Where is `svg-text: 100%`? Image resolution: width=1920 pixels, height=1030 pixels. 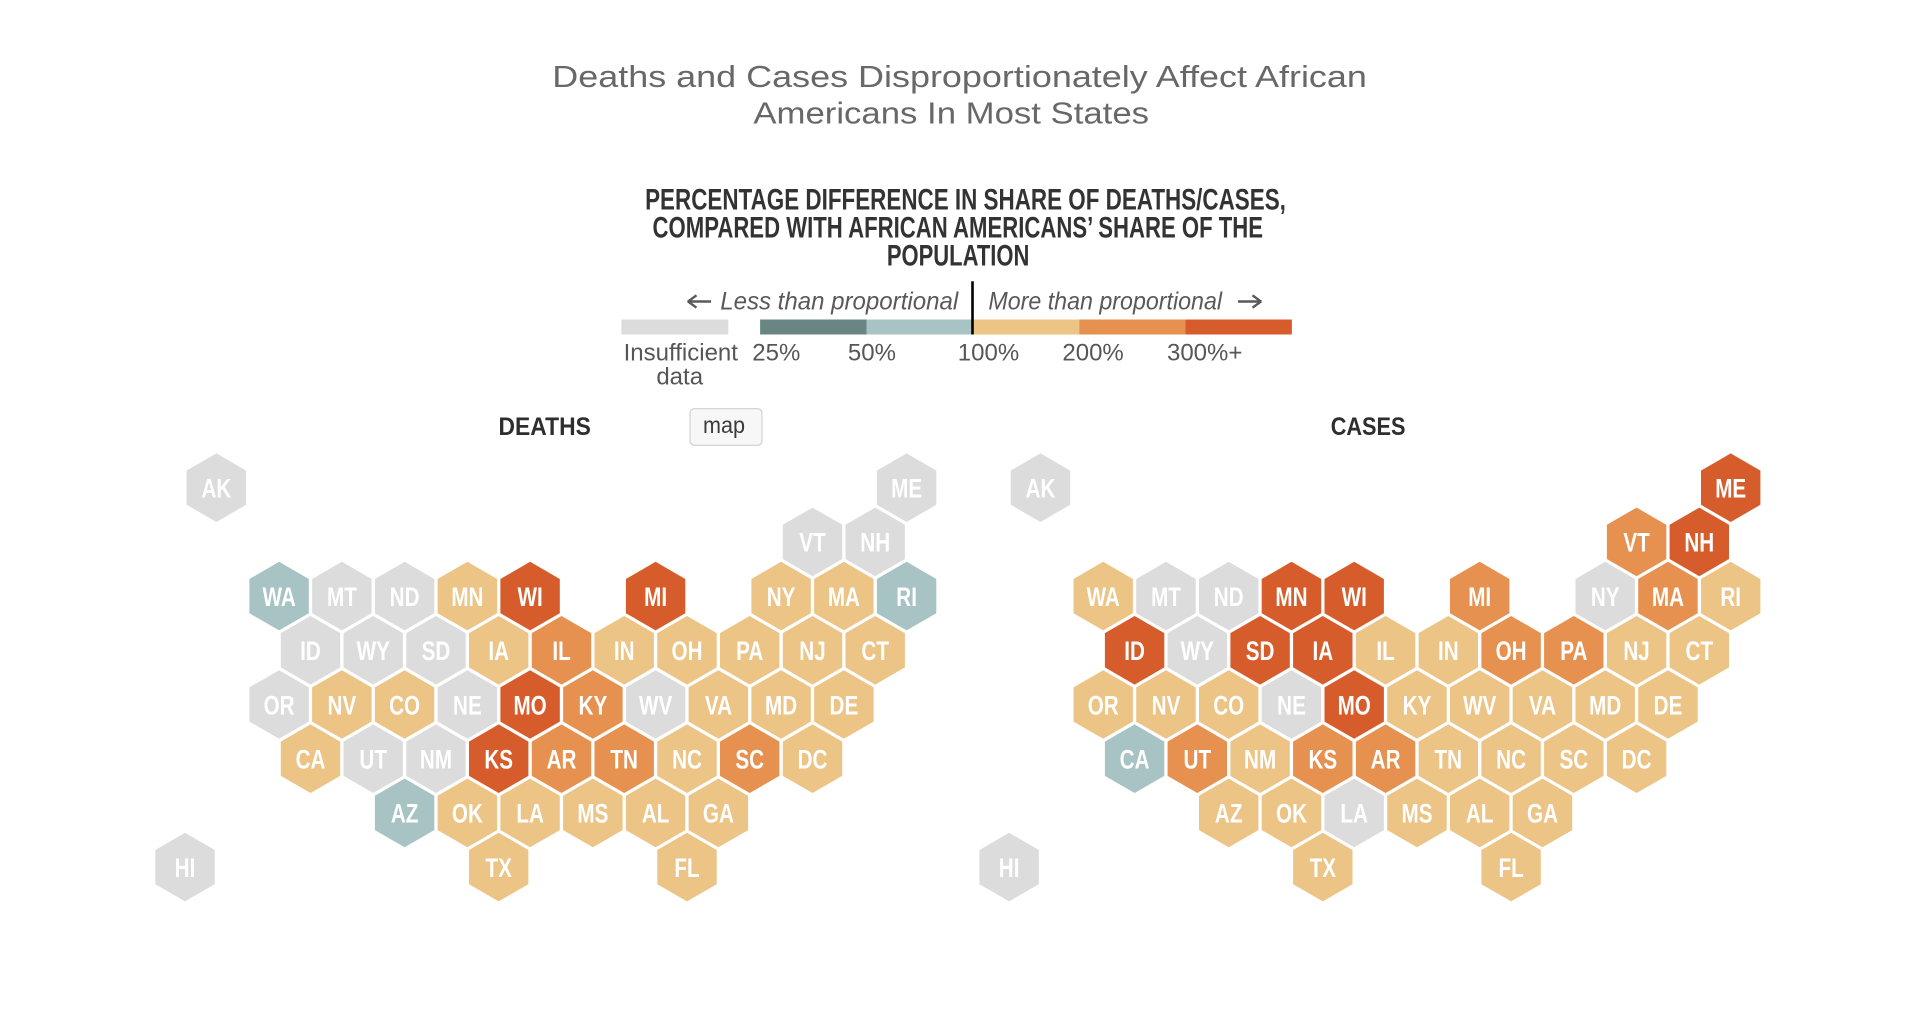 svg-text: 100% is located at coordinates (988, 353).